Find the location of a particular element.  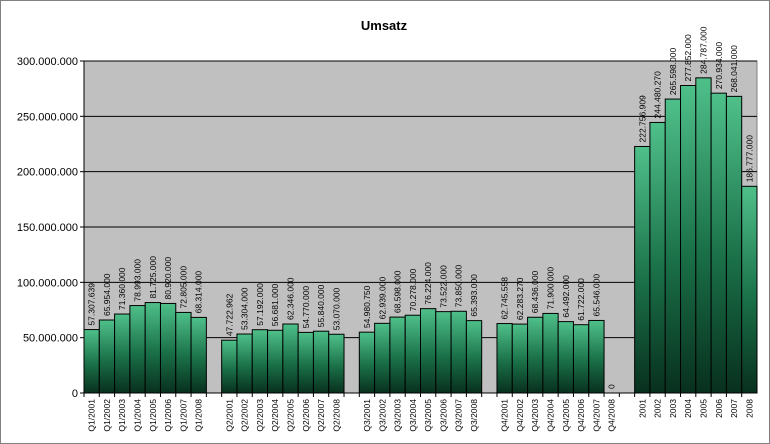

data-label: 72.805.000 is located at coordinates (183, 287).